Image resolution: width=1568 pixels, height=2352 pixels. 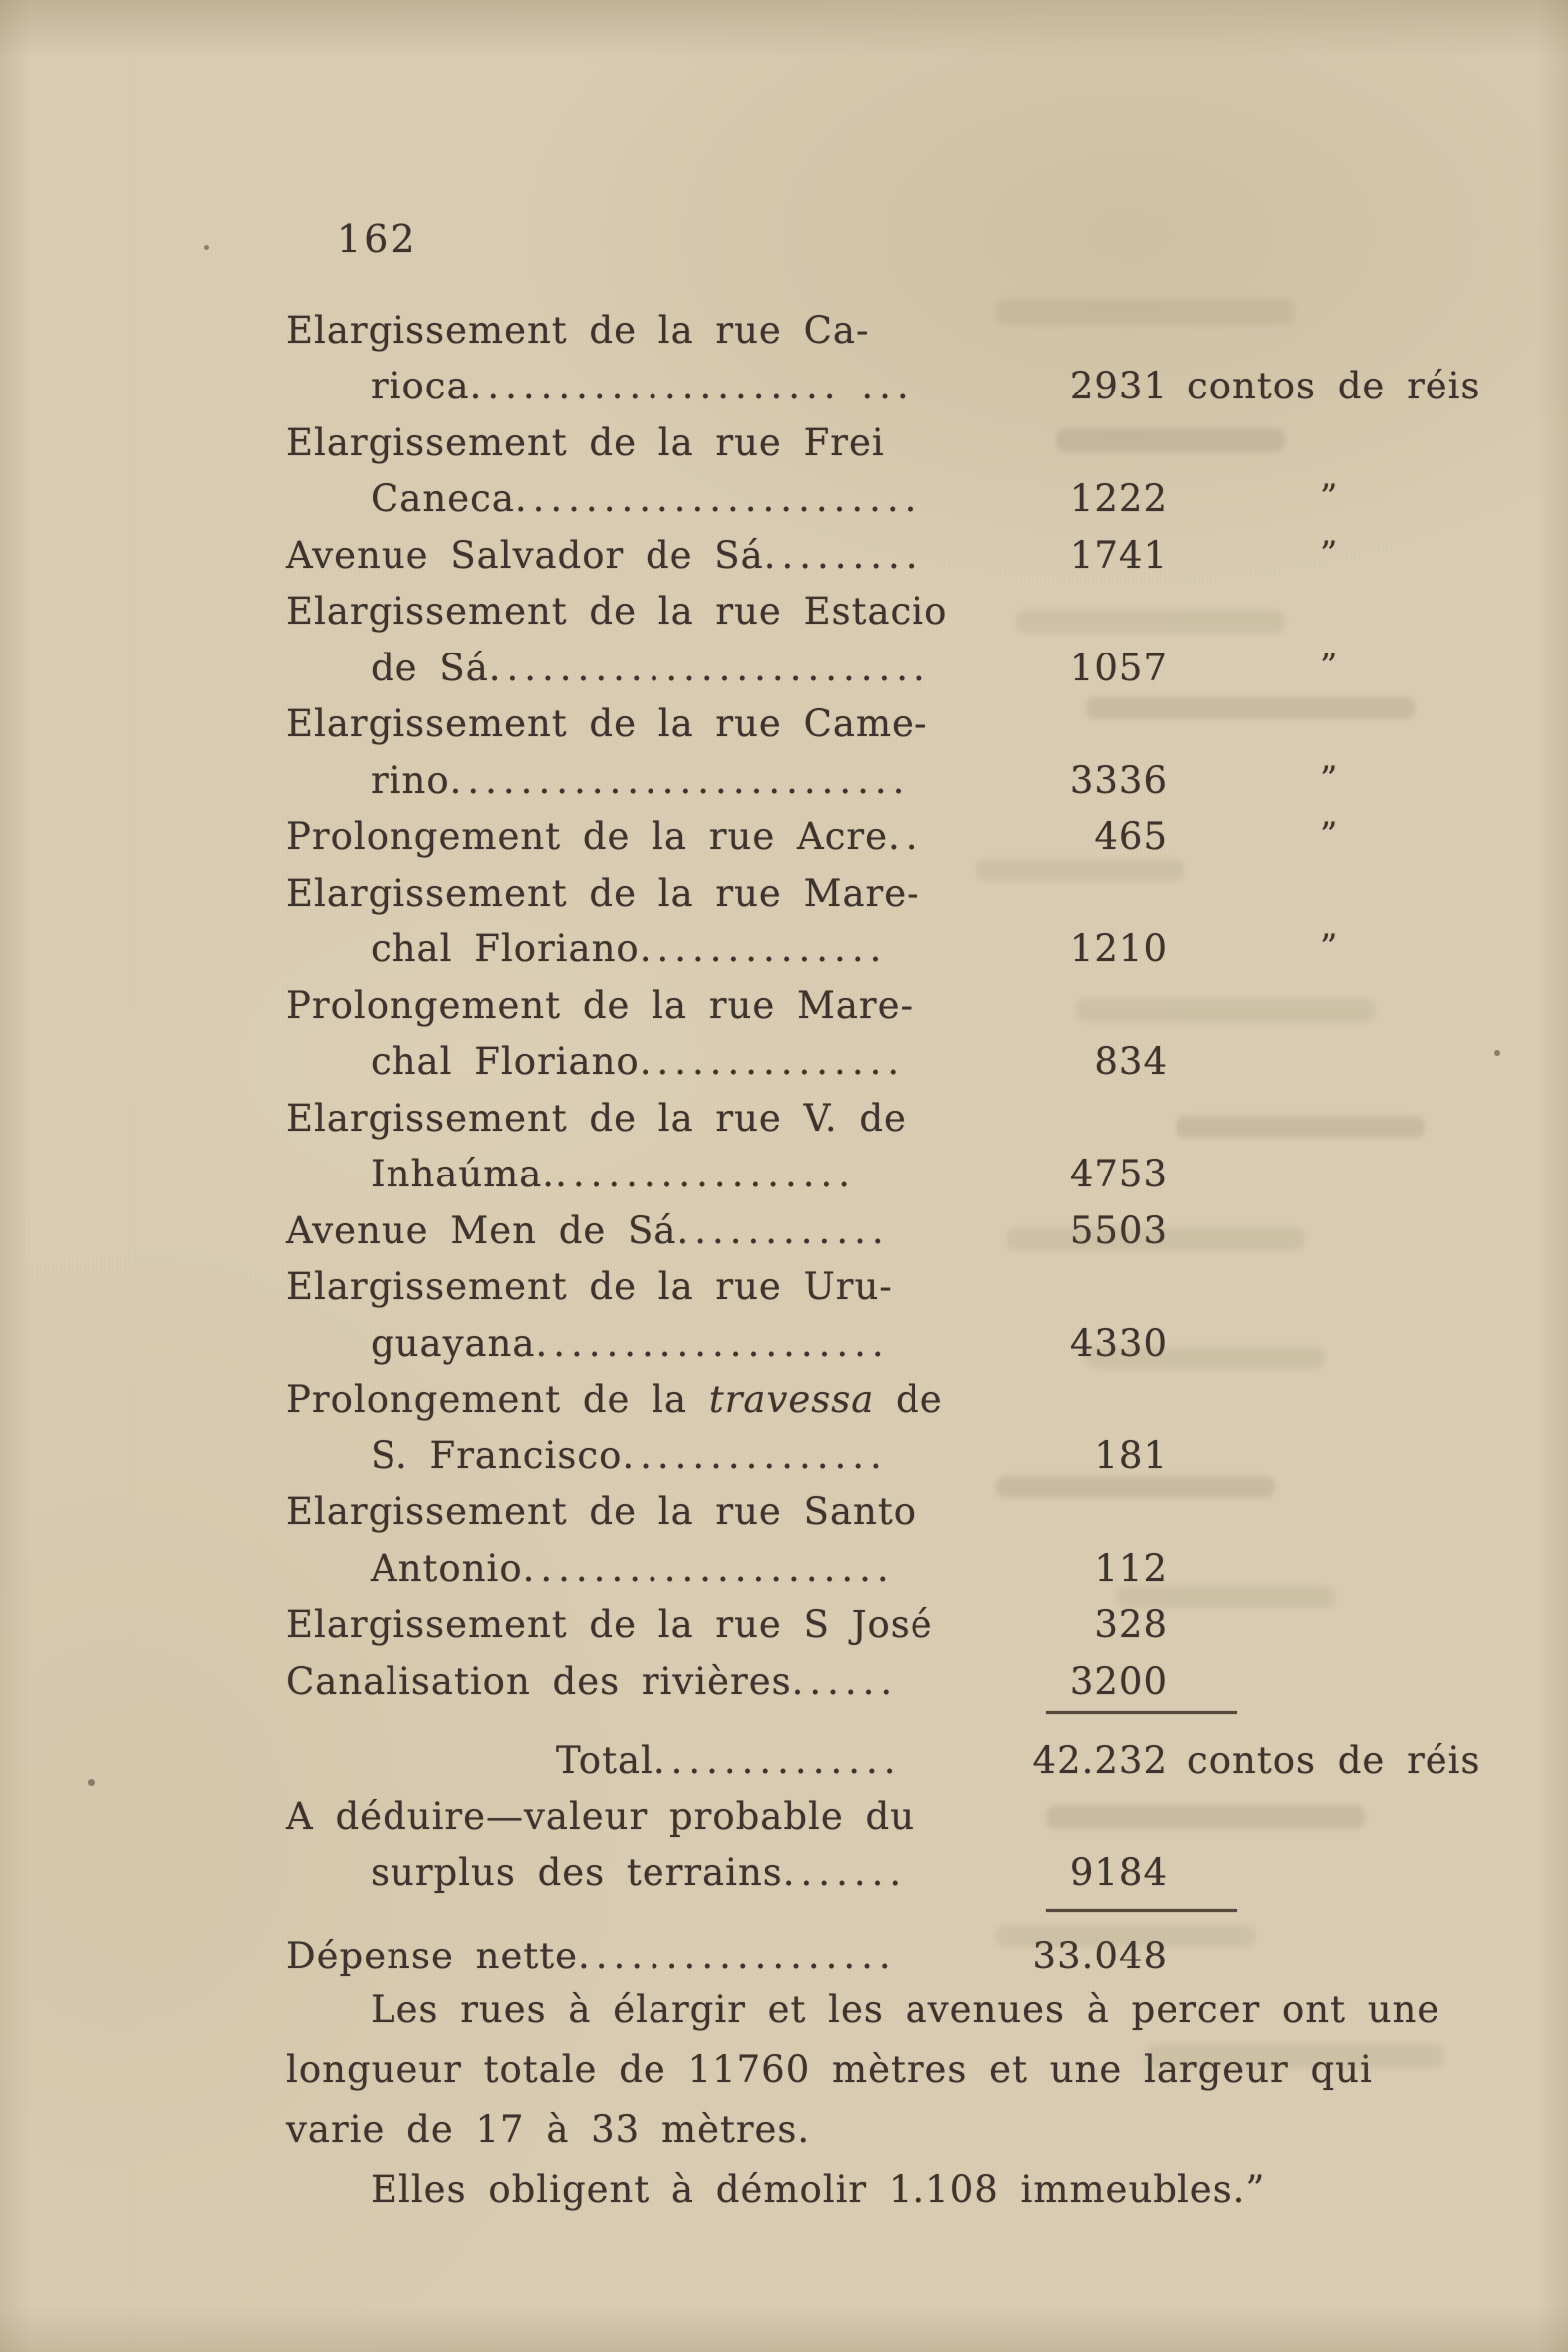 I want to click on list-row: S. Francisco............... 181, so click(x=784, y=1456).